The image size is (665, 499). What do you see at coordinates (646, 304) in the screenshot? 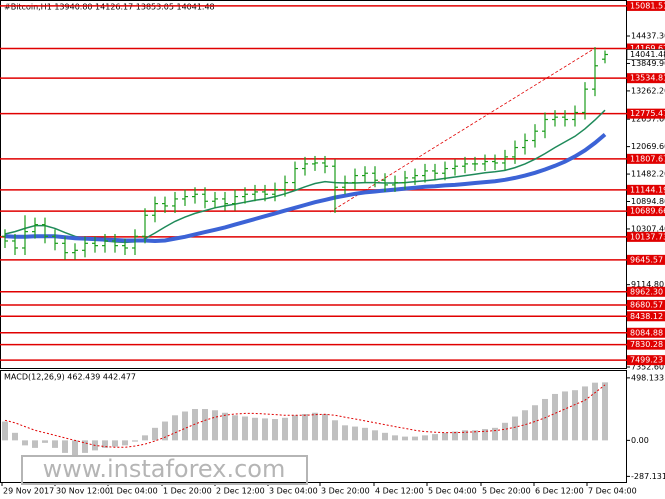
I see `level-label: 8680.57` at bounding box center [646, 304].